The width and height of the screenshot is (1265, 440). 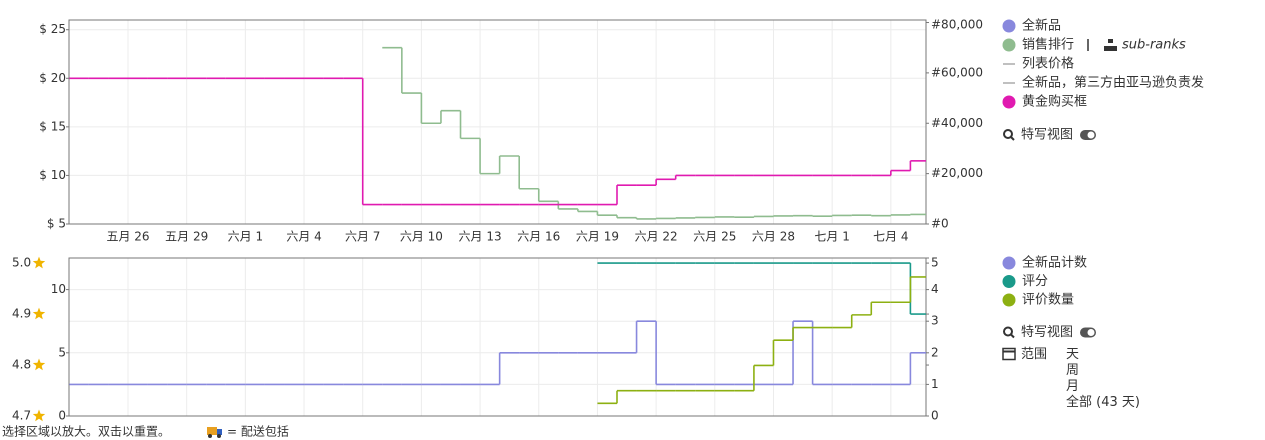 What do you see at coordinates (21, 263) in the screenshot?
I see `y-tick-label: 5.0` at bounding box center [21, 263].